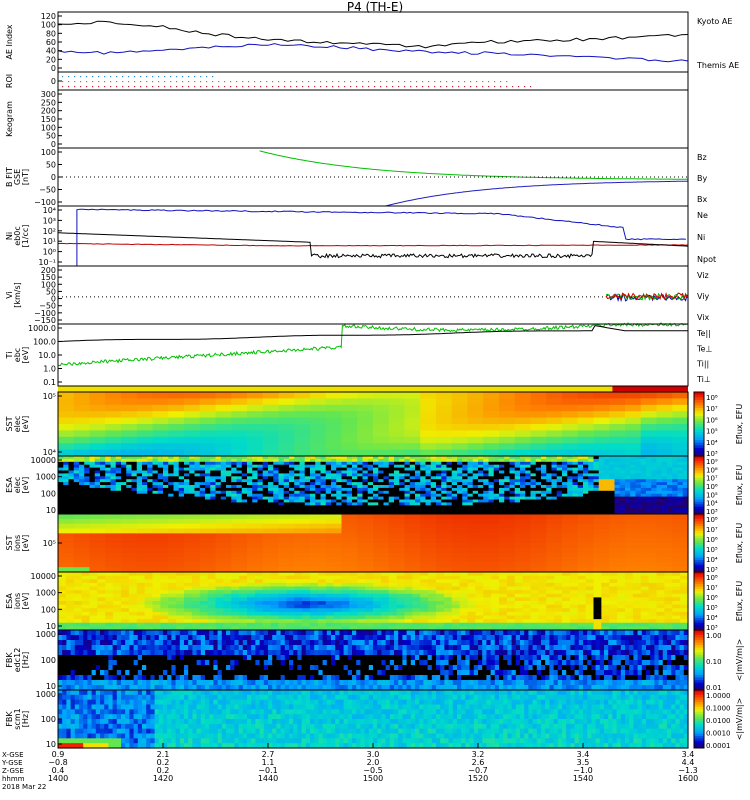  What do you see at coordinates (373, 754) in the screenshot?
I see `xaxis-tick-label: 3.0` at bounding box center [373, 754].